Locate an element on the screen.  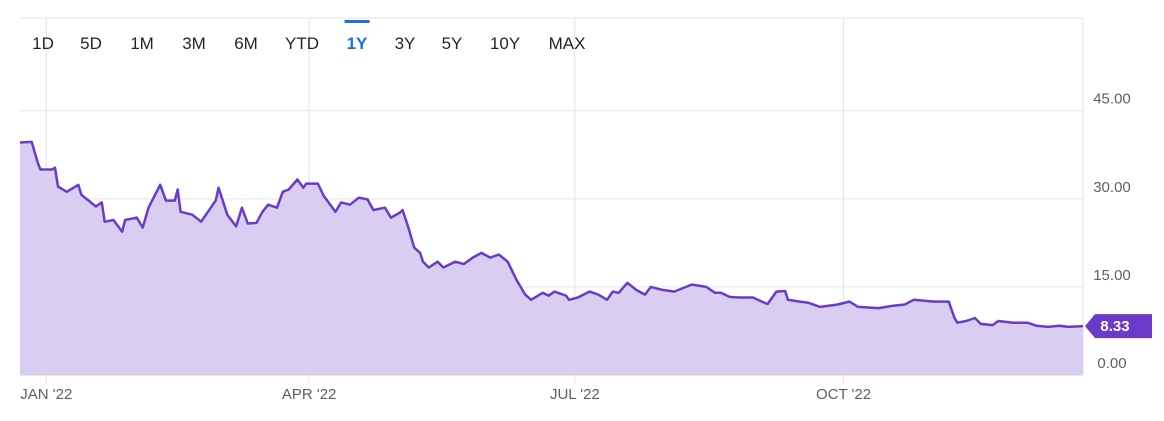
x-tick-label: APR '22 is located at coordinates (309, 394).